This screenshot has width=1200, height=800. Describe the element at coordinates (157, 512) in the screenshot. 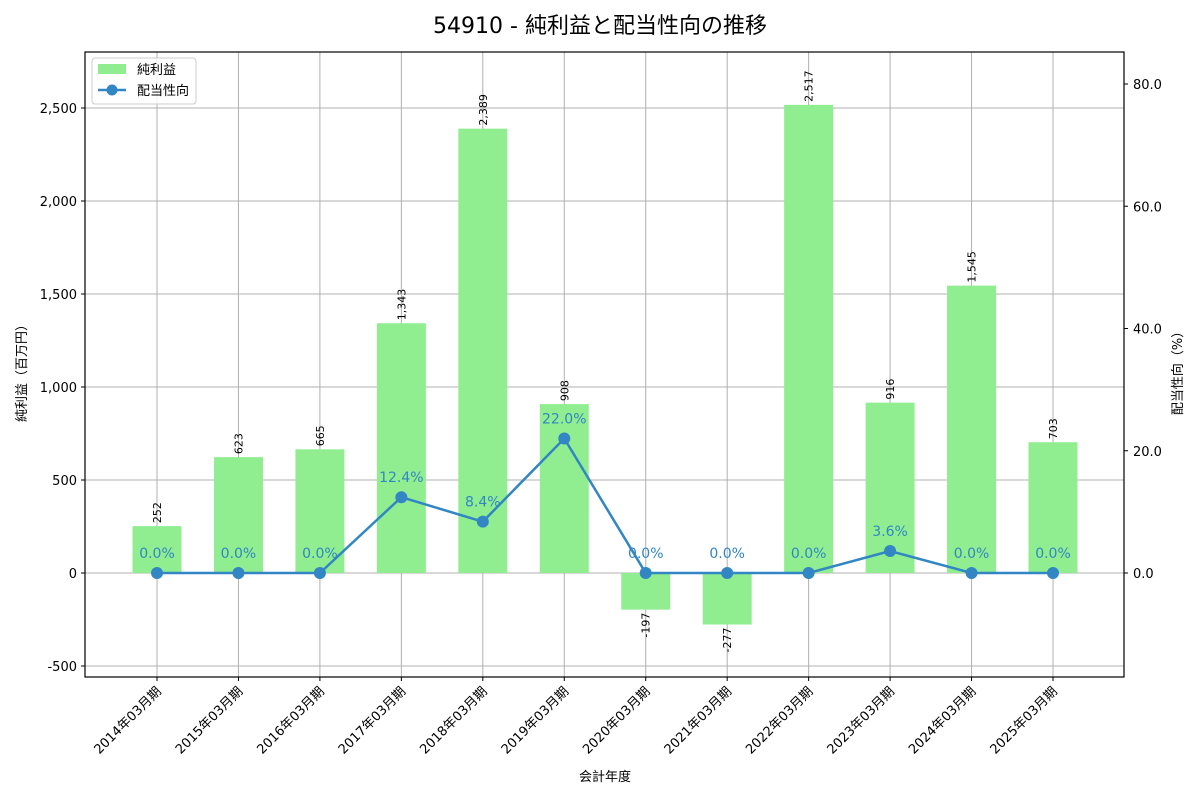

I see `bar-value-label: 252` at that location.